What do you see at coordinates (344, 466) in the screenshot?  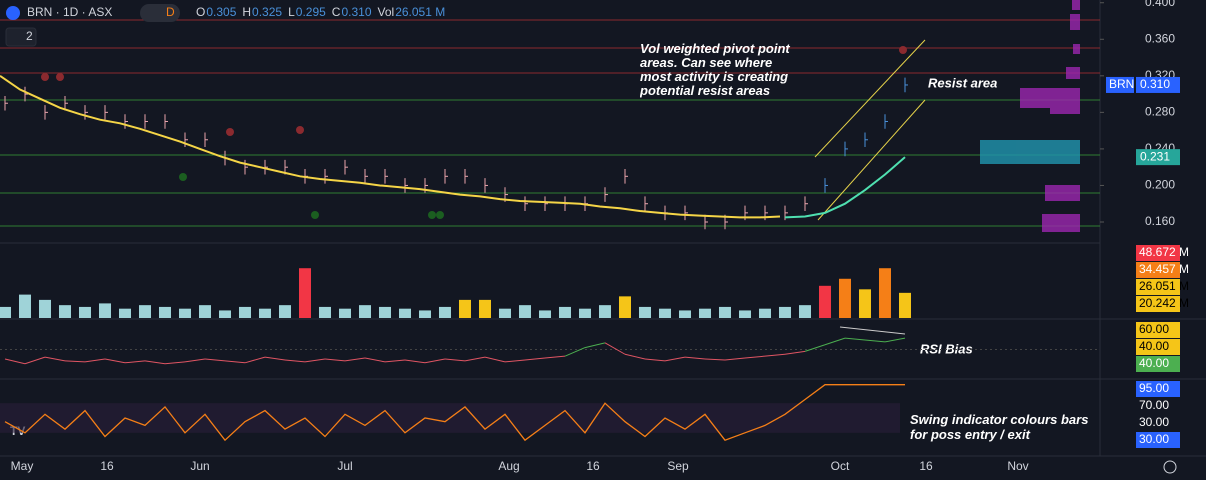 I see `time-label: Jul` at bounding box center [344, 466].